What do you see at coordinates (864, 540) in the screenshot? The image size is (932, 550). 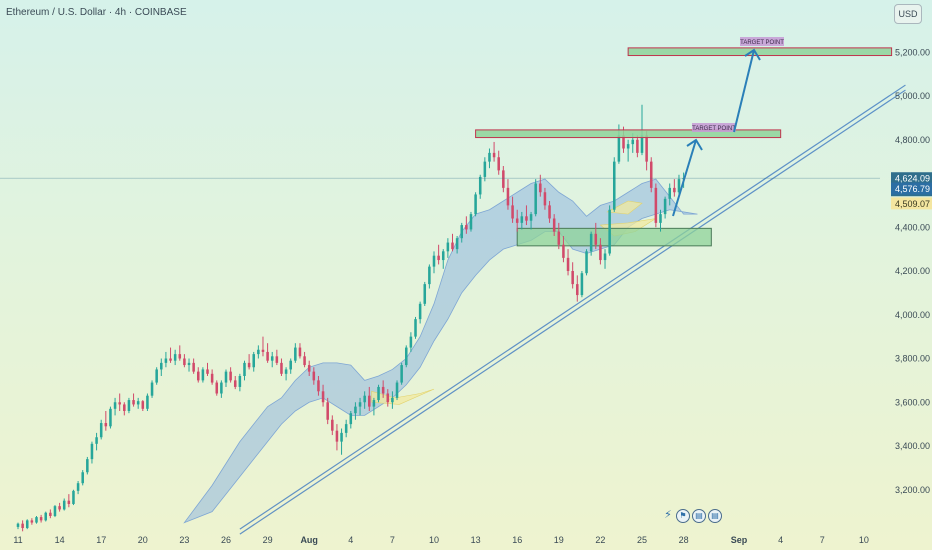 I see `x-tick-label: 10` at bounding box center [864, 540].